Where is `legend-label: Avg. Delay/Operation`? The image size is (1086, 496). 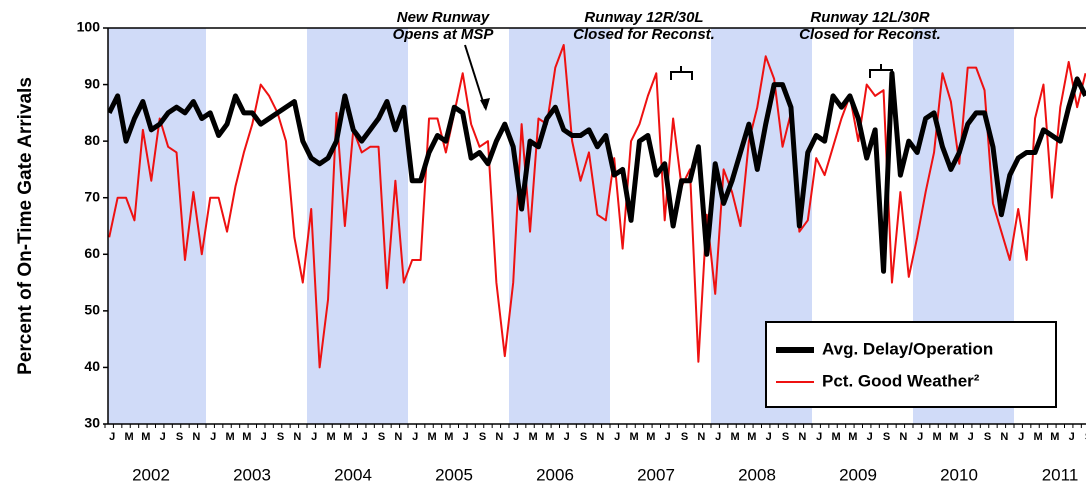
legend-label: Avg. Delay/Operation is located at coordinates (907, 348).